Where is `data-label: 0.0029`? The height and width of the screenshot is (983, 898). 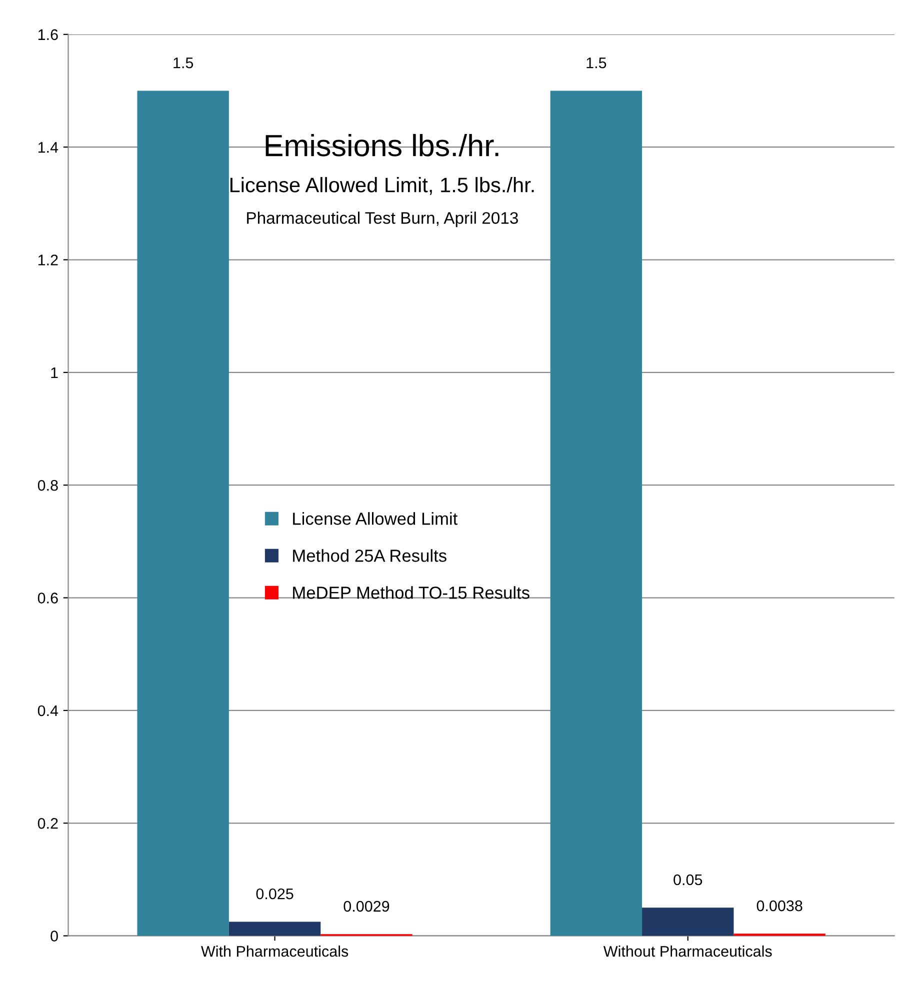
data-label: 0.0029 is located at coordinates (367, 906).